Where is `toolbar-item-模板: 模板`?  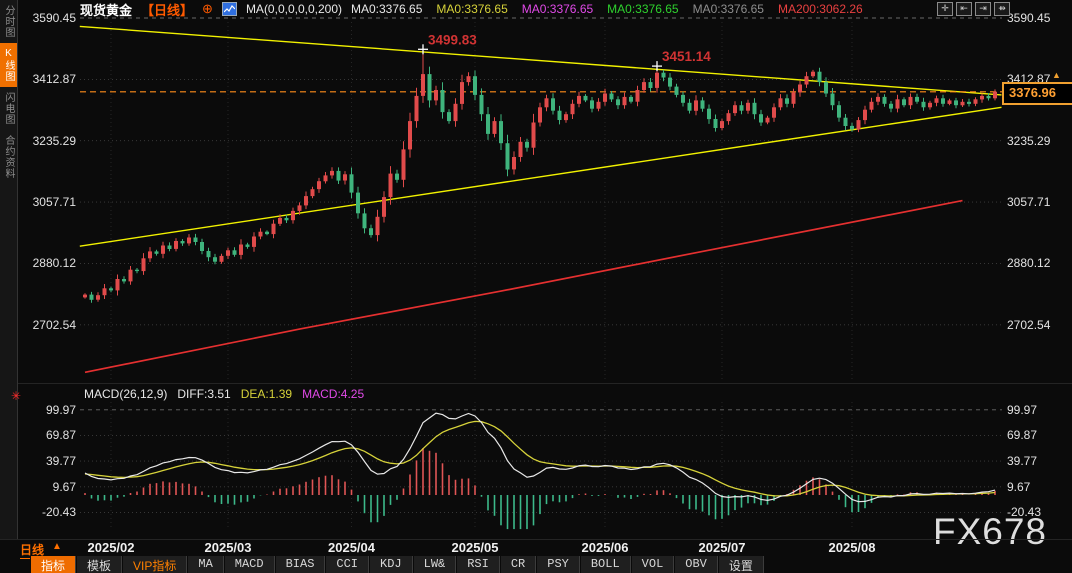 toolbar-item-模板: 模板 is located at coordinates (99, 564).